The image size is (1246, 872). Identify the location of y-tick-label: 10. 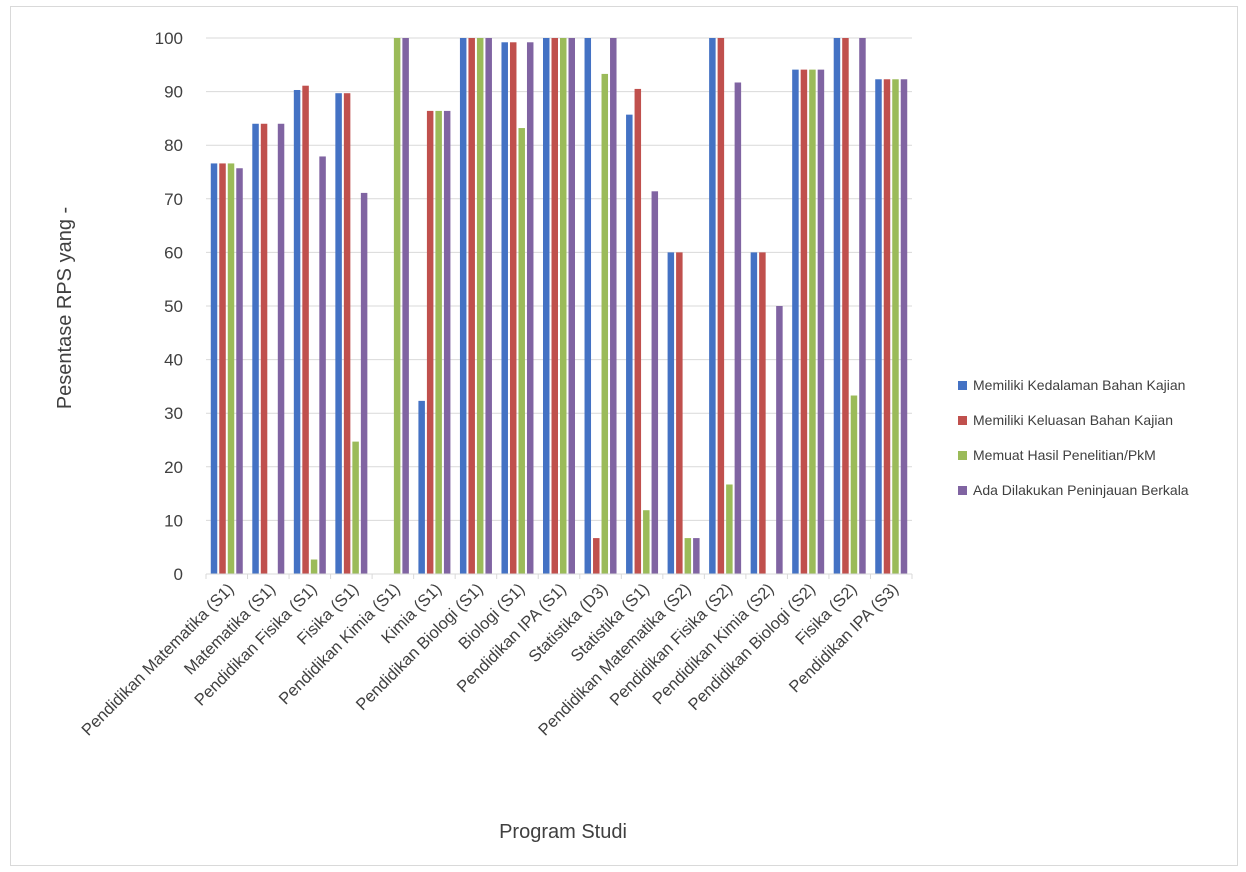
(173, 520).